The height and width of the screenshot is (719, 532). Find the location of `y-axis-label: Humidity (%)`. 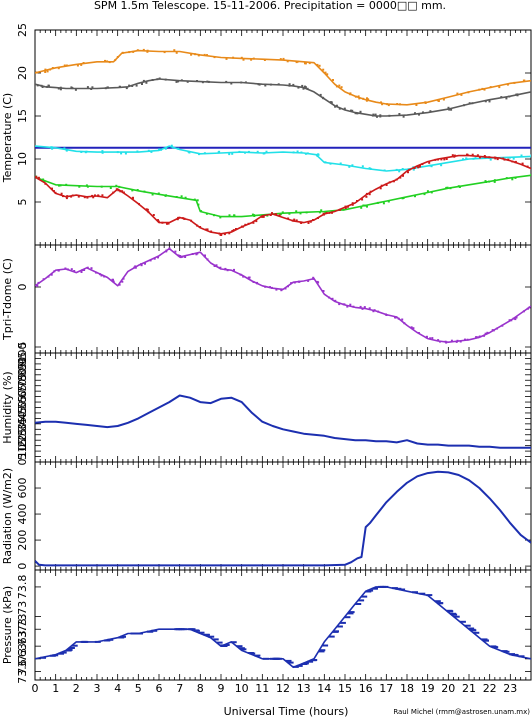

y-axis-label: Humidity (%) is located at coordinates (7, 407).